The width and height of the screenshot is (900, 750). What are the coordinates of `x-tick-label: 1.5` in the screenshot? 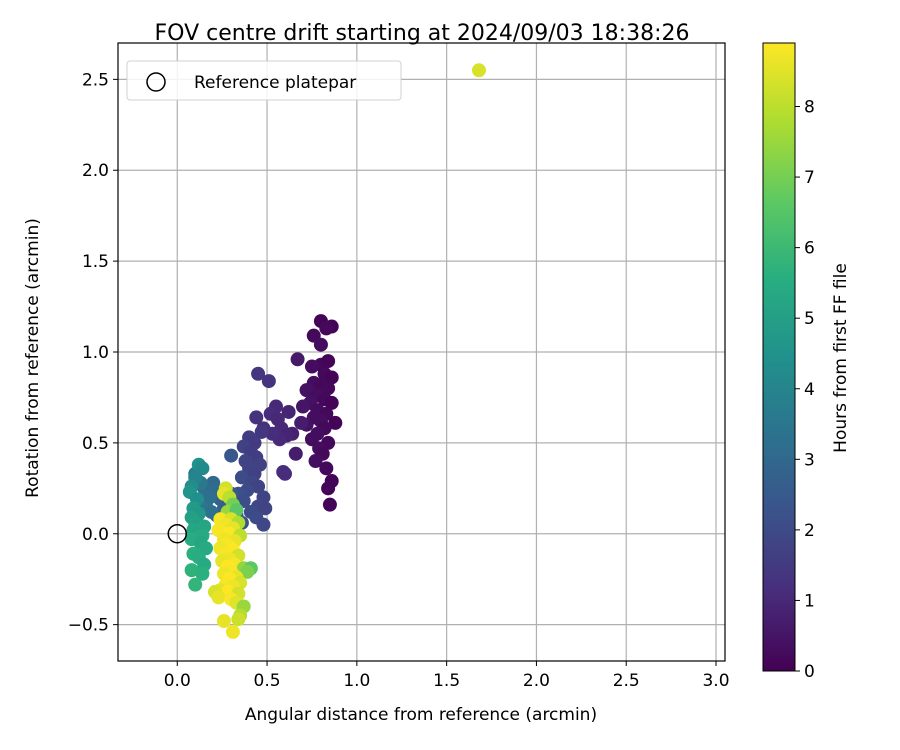 It's located at (446, 681).